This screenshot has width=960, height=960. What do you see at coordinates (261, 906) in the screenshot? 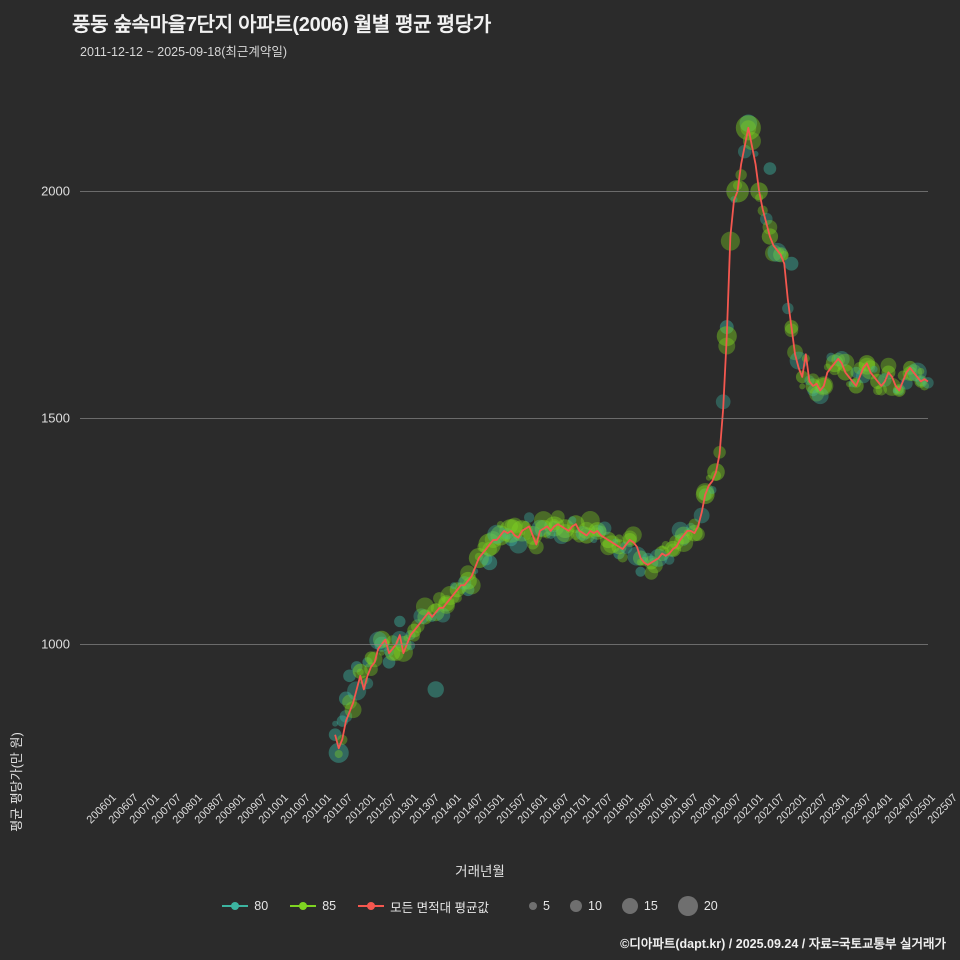
I see `legend-label: 80` at bounding box center [261, 906].